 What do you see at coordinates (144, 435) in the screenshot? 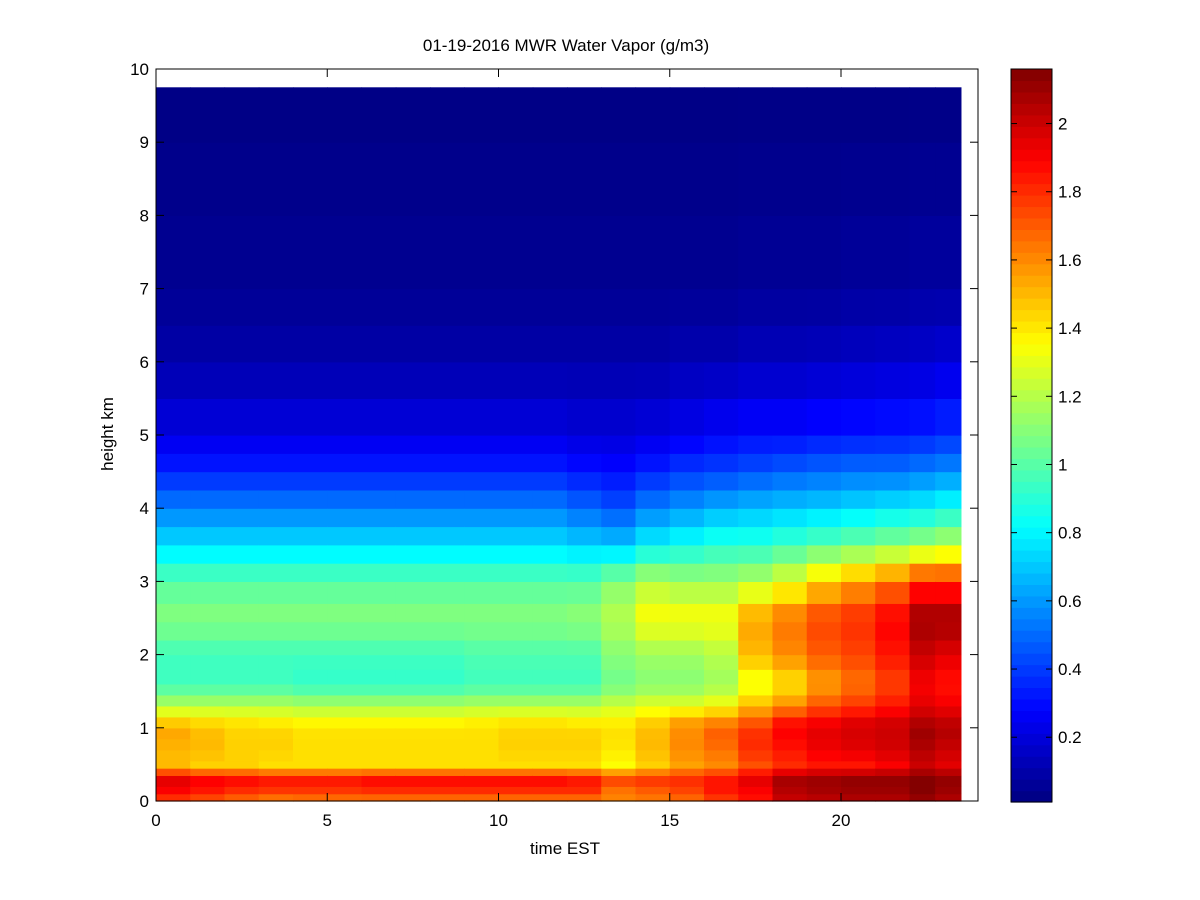
I see `y-tick-label: 5` at bounding box center [144, 435].